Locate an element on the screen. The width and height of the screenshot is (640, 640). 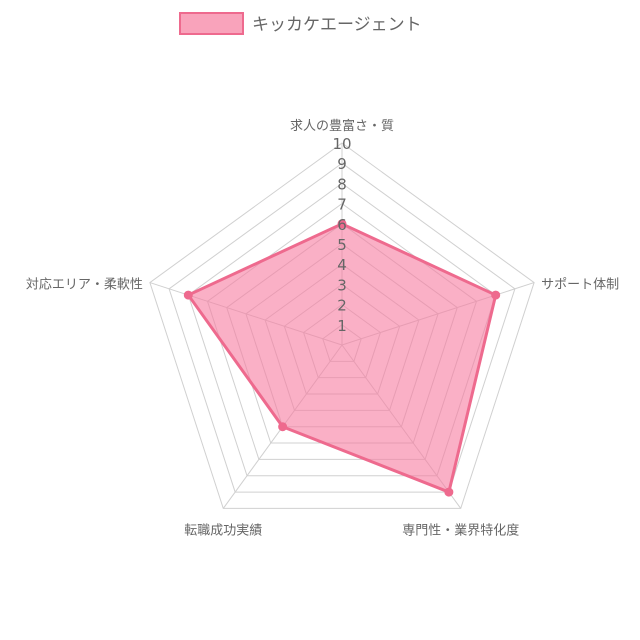
tick-label-7: 7 is located at coordinates (342, 205).